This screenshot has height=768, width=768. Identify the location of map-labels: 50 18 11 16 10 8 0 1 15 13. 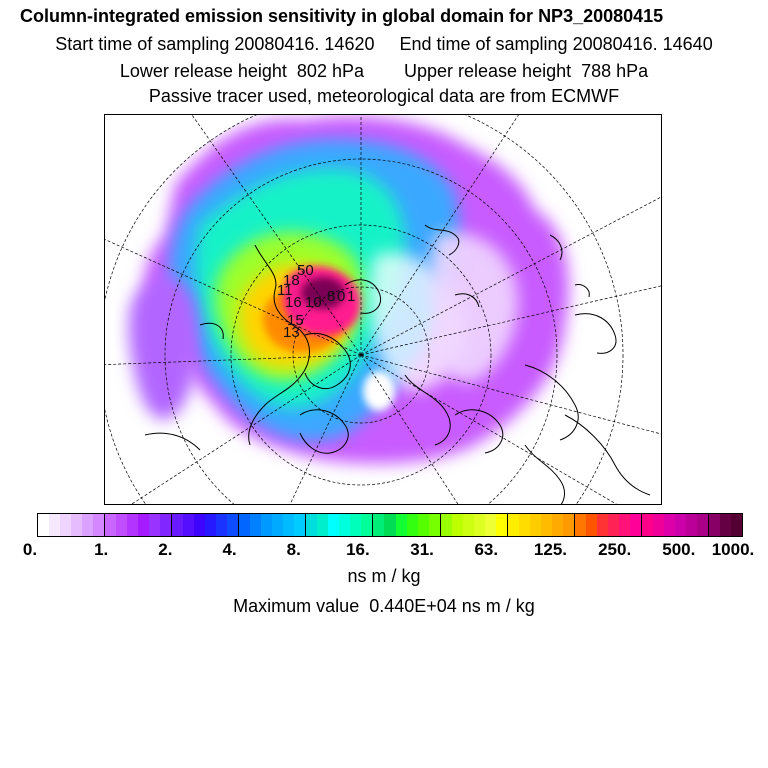
(316, 301).